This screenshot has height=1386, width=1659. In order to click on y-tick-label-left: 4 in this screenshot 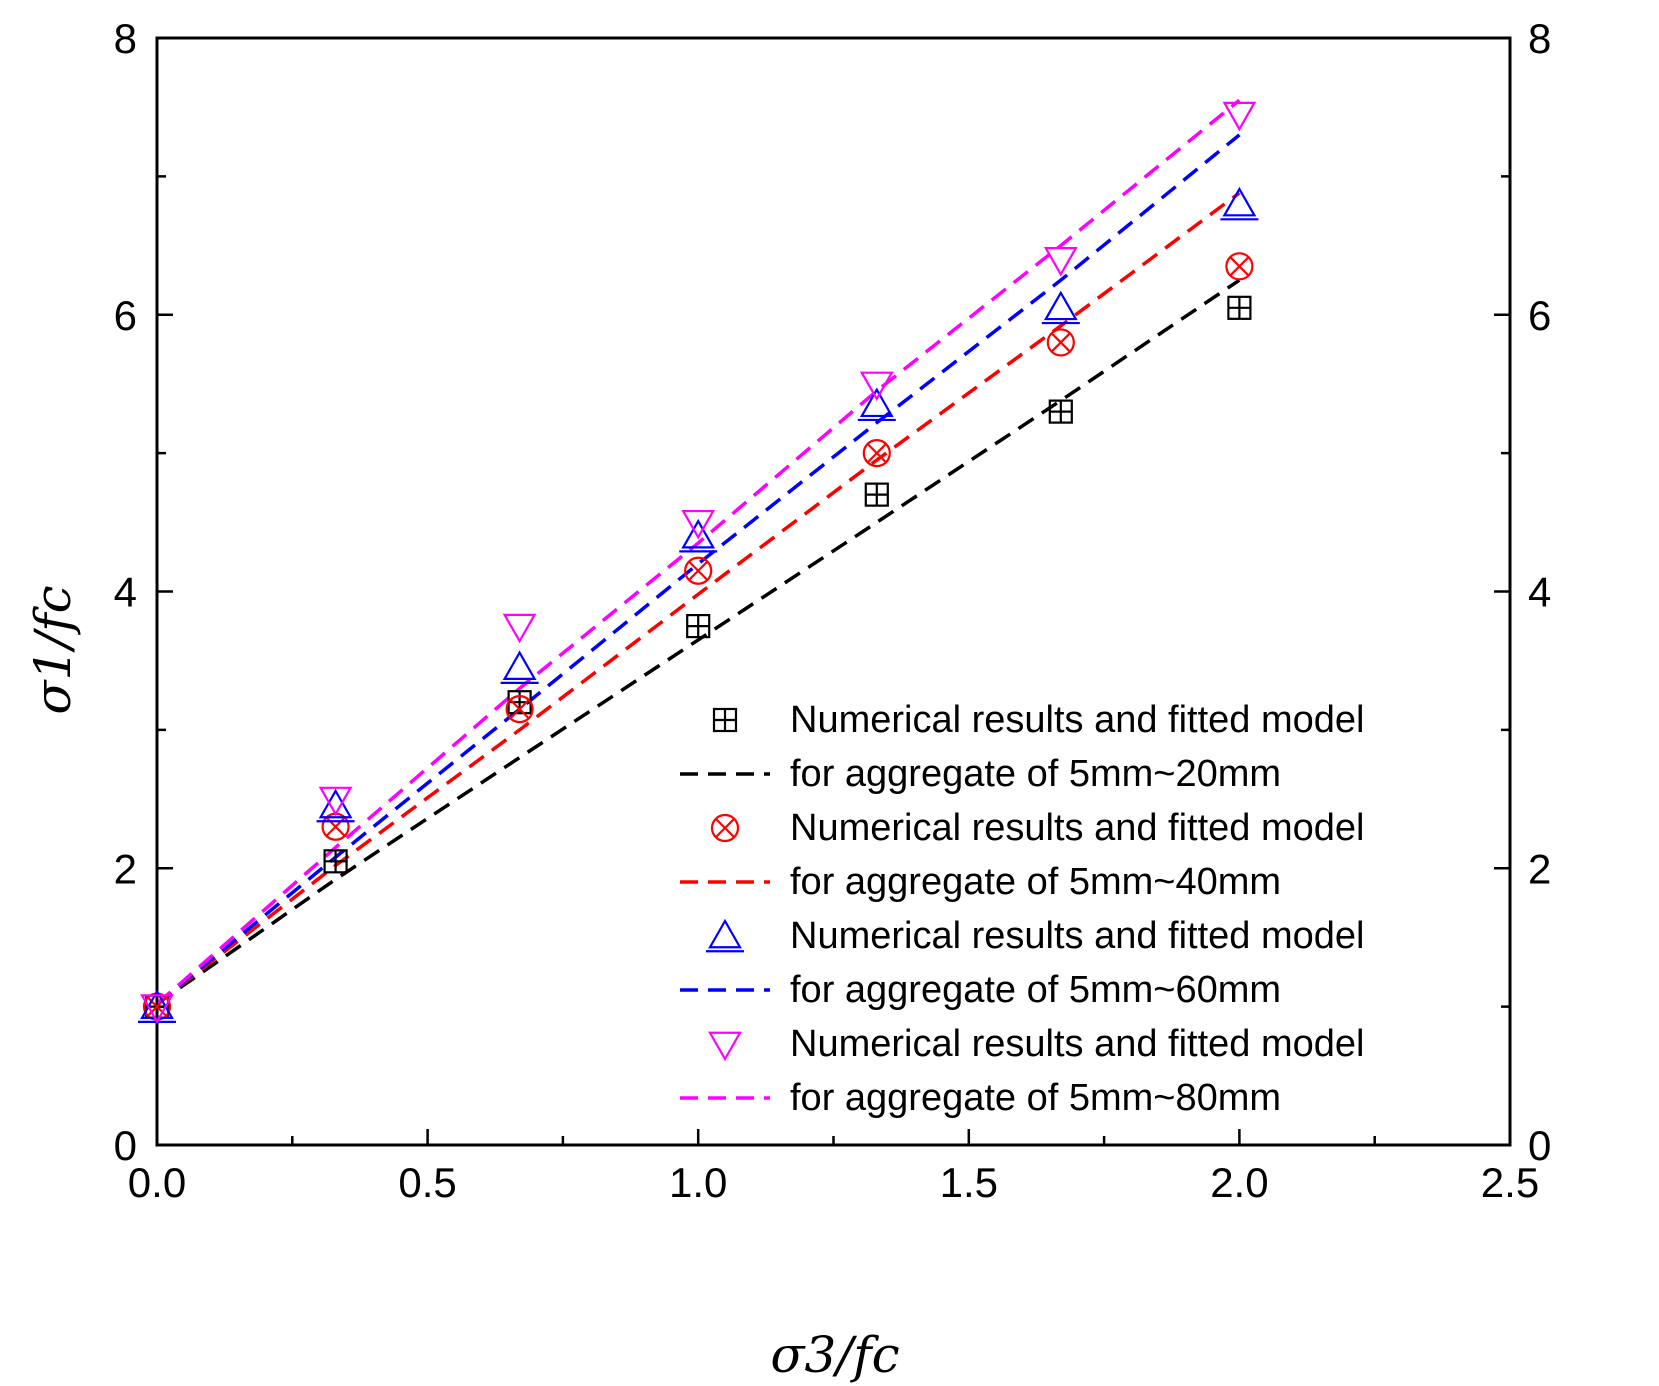, I will do `click(125, 592)`.